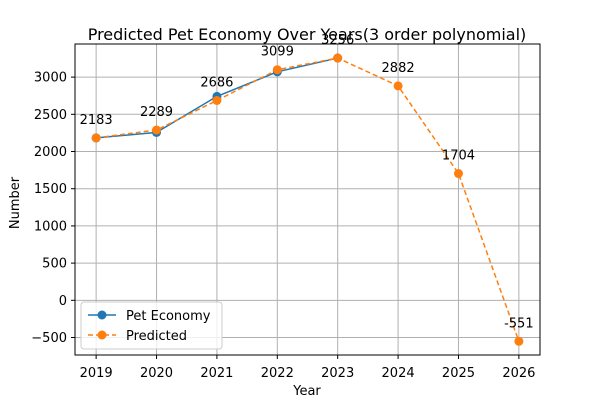 This screenshot has width=600, height=400. I want to click on y-tick-label: 500, so click(54, 264).